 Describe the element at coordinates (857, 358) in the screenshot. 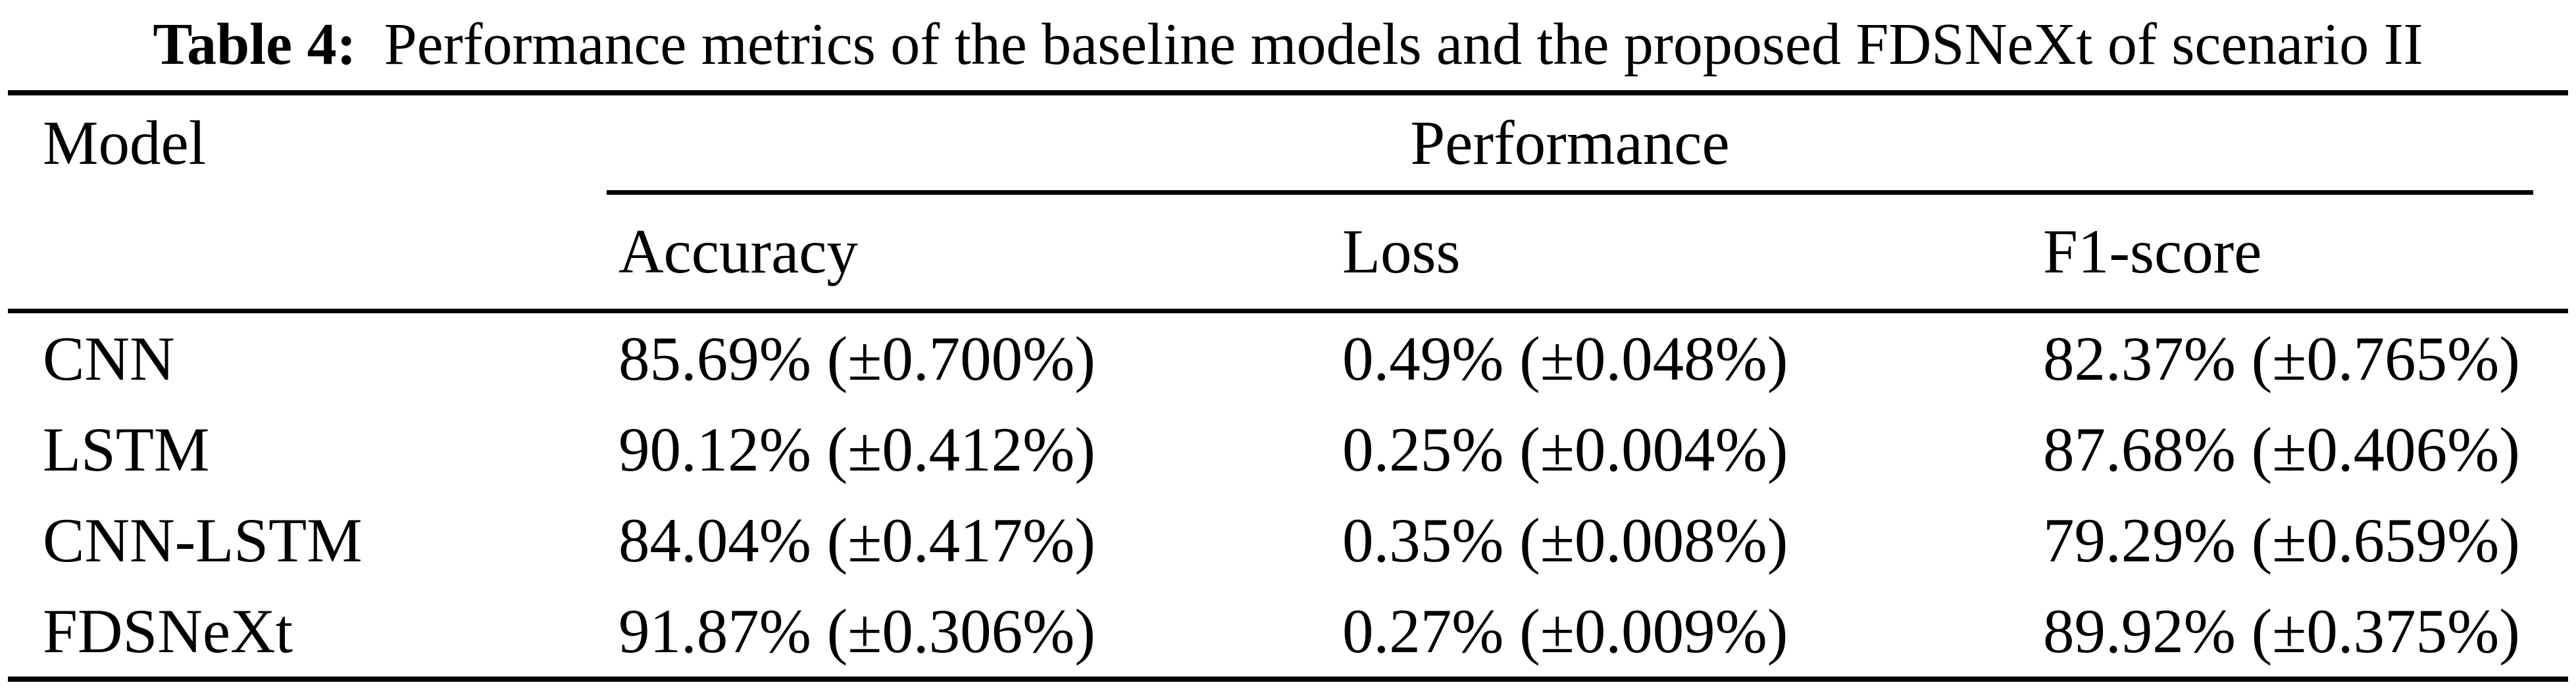

I see `cell-accuracy: 85.69% (±0.700%)` at that location.